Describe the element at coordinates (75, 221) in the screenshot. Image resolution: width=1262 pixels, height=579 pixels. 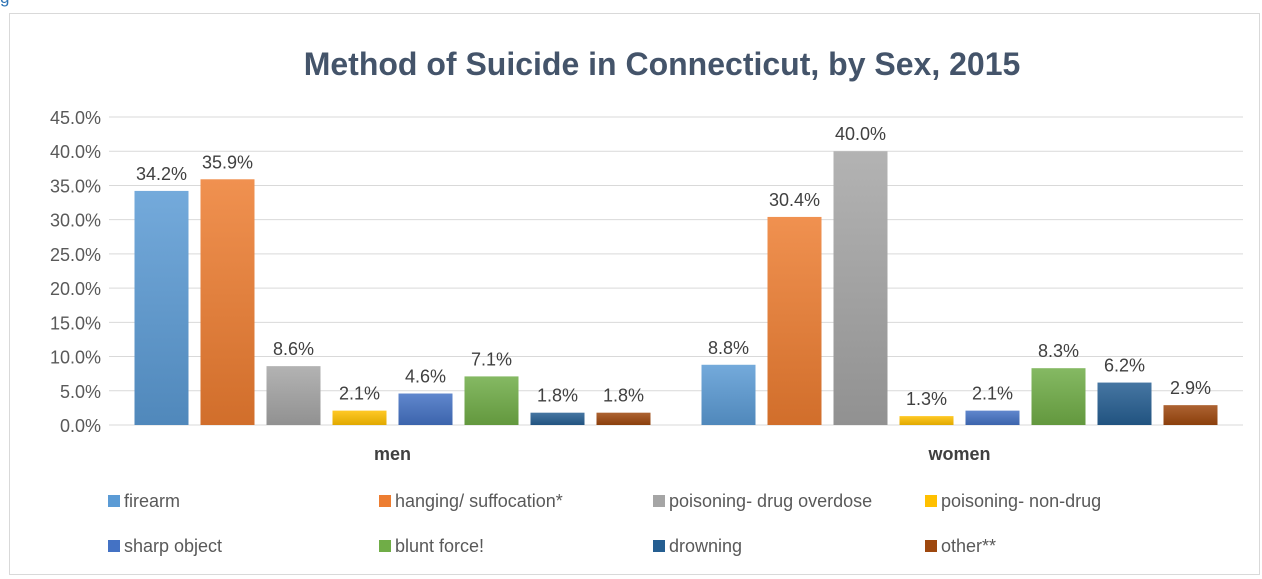
I see `y-tick-label: 30.0%` at that location.